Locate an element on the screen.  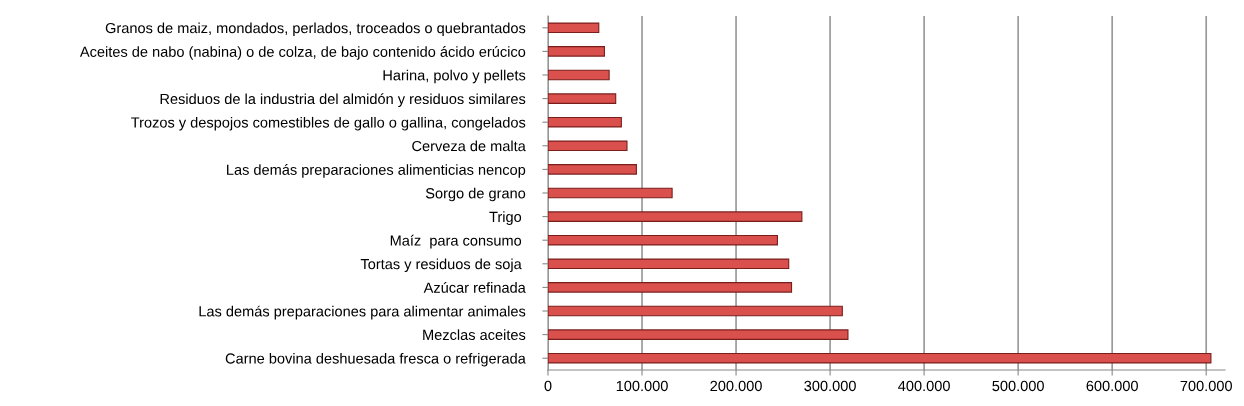
y-tick-label: Aceites de nabo (nabina) o de colza, de bajo contenido ácido erúcico is located at coordinates (302, 53).